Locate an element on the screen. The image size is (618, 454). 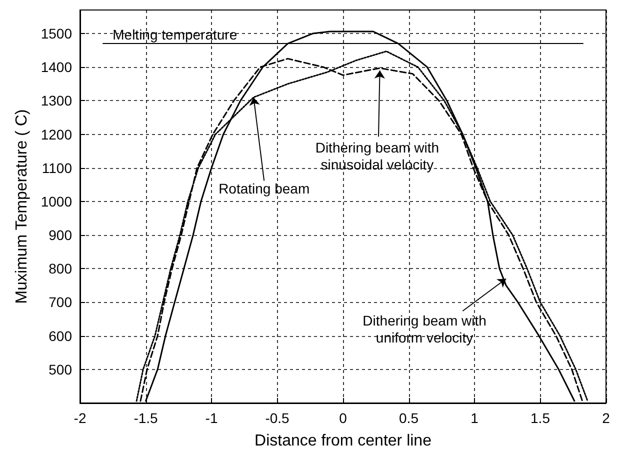
annotation: Dithering beam with sinusoidal velocity is located at coordinates (377, 156).